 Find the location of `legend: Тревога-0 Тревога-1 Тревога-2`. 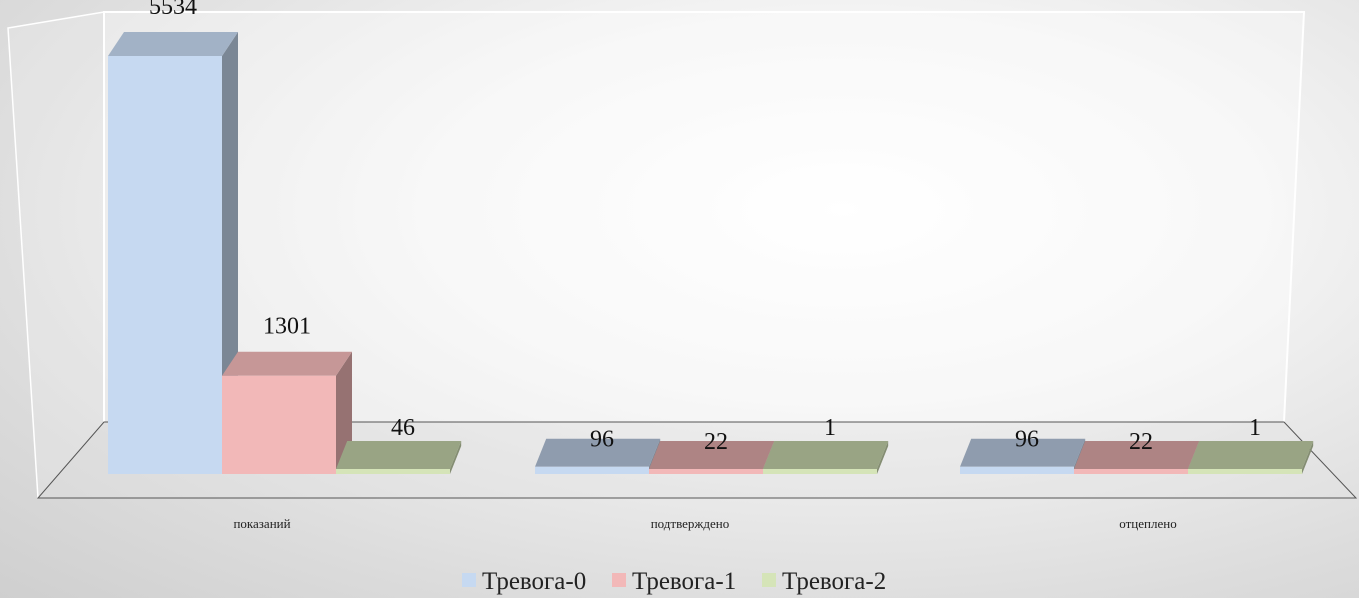

legend: Тревога-0 Тревога-1 Тревога-2 is located at coordinates (674, 581).